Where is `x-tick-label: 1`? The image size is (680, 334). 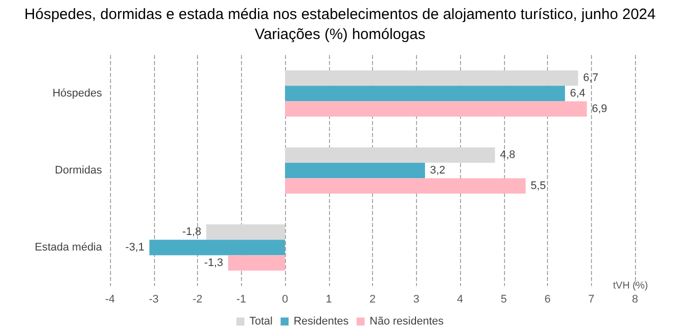 x-tick-label: 1 is located at coordinates (329, 300).